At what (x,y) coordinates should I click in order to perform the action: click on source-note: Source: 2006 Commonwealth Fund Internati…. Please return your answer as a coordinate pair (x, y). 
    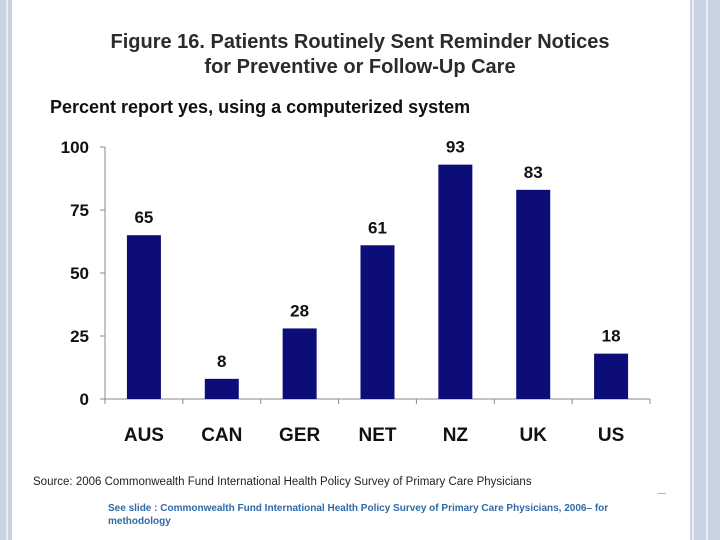
    Looking at the image, I should click on (282, 482).